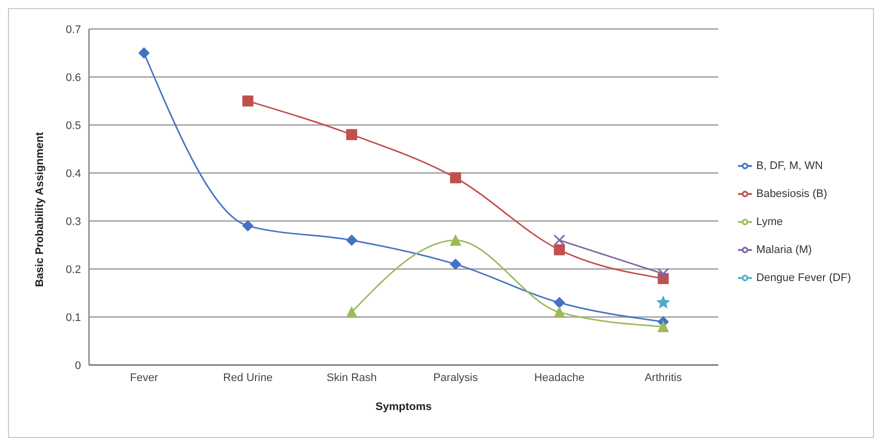 The height and width of the screenshot is (446, 882). Describe the element at coordinates (769, 222) in the screenshot. I see `legend-label: Lyme` at that location.